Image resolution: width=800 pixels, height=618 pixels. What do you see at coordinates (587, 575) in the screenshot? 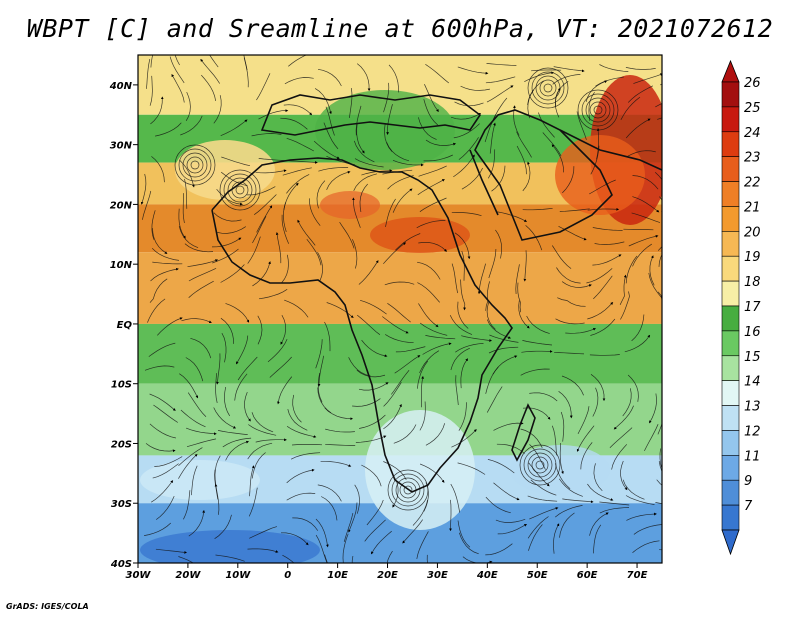
I see `lon-label: 60E` at bounding box center [587, 575].